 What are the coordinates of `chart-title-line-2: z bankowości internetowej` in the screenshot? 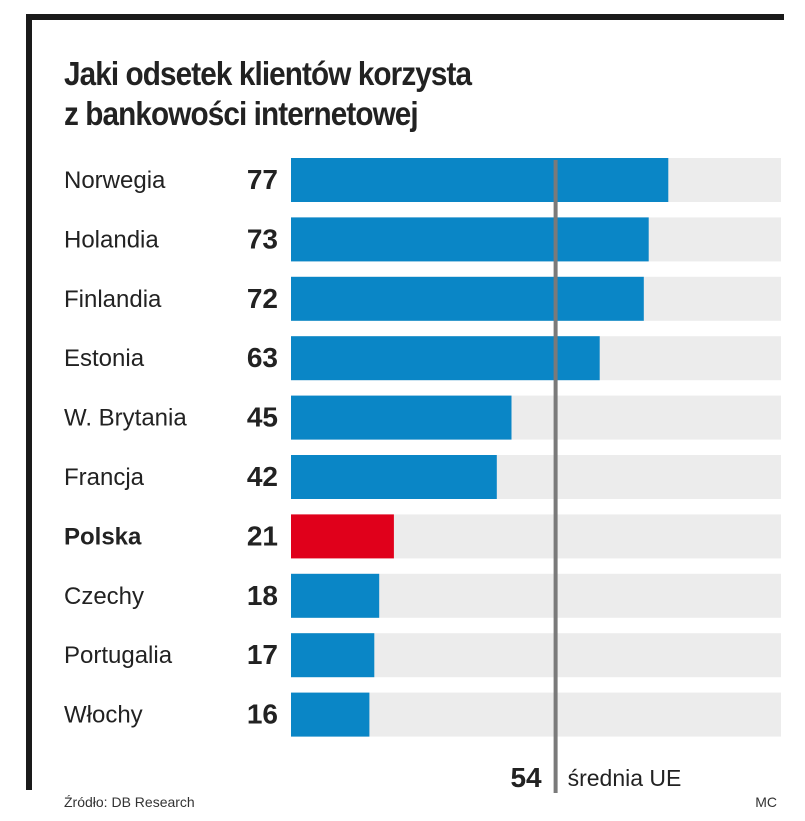 It's located at (241, 113).